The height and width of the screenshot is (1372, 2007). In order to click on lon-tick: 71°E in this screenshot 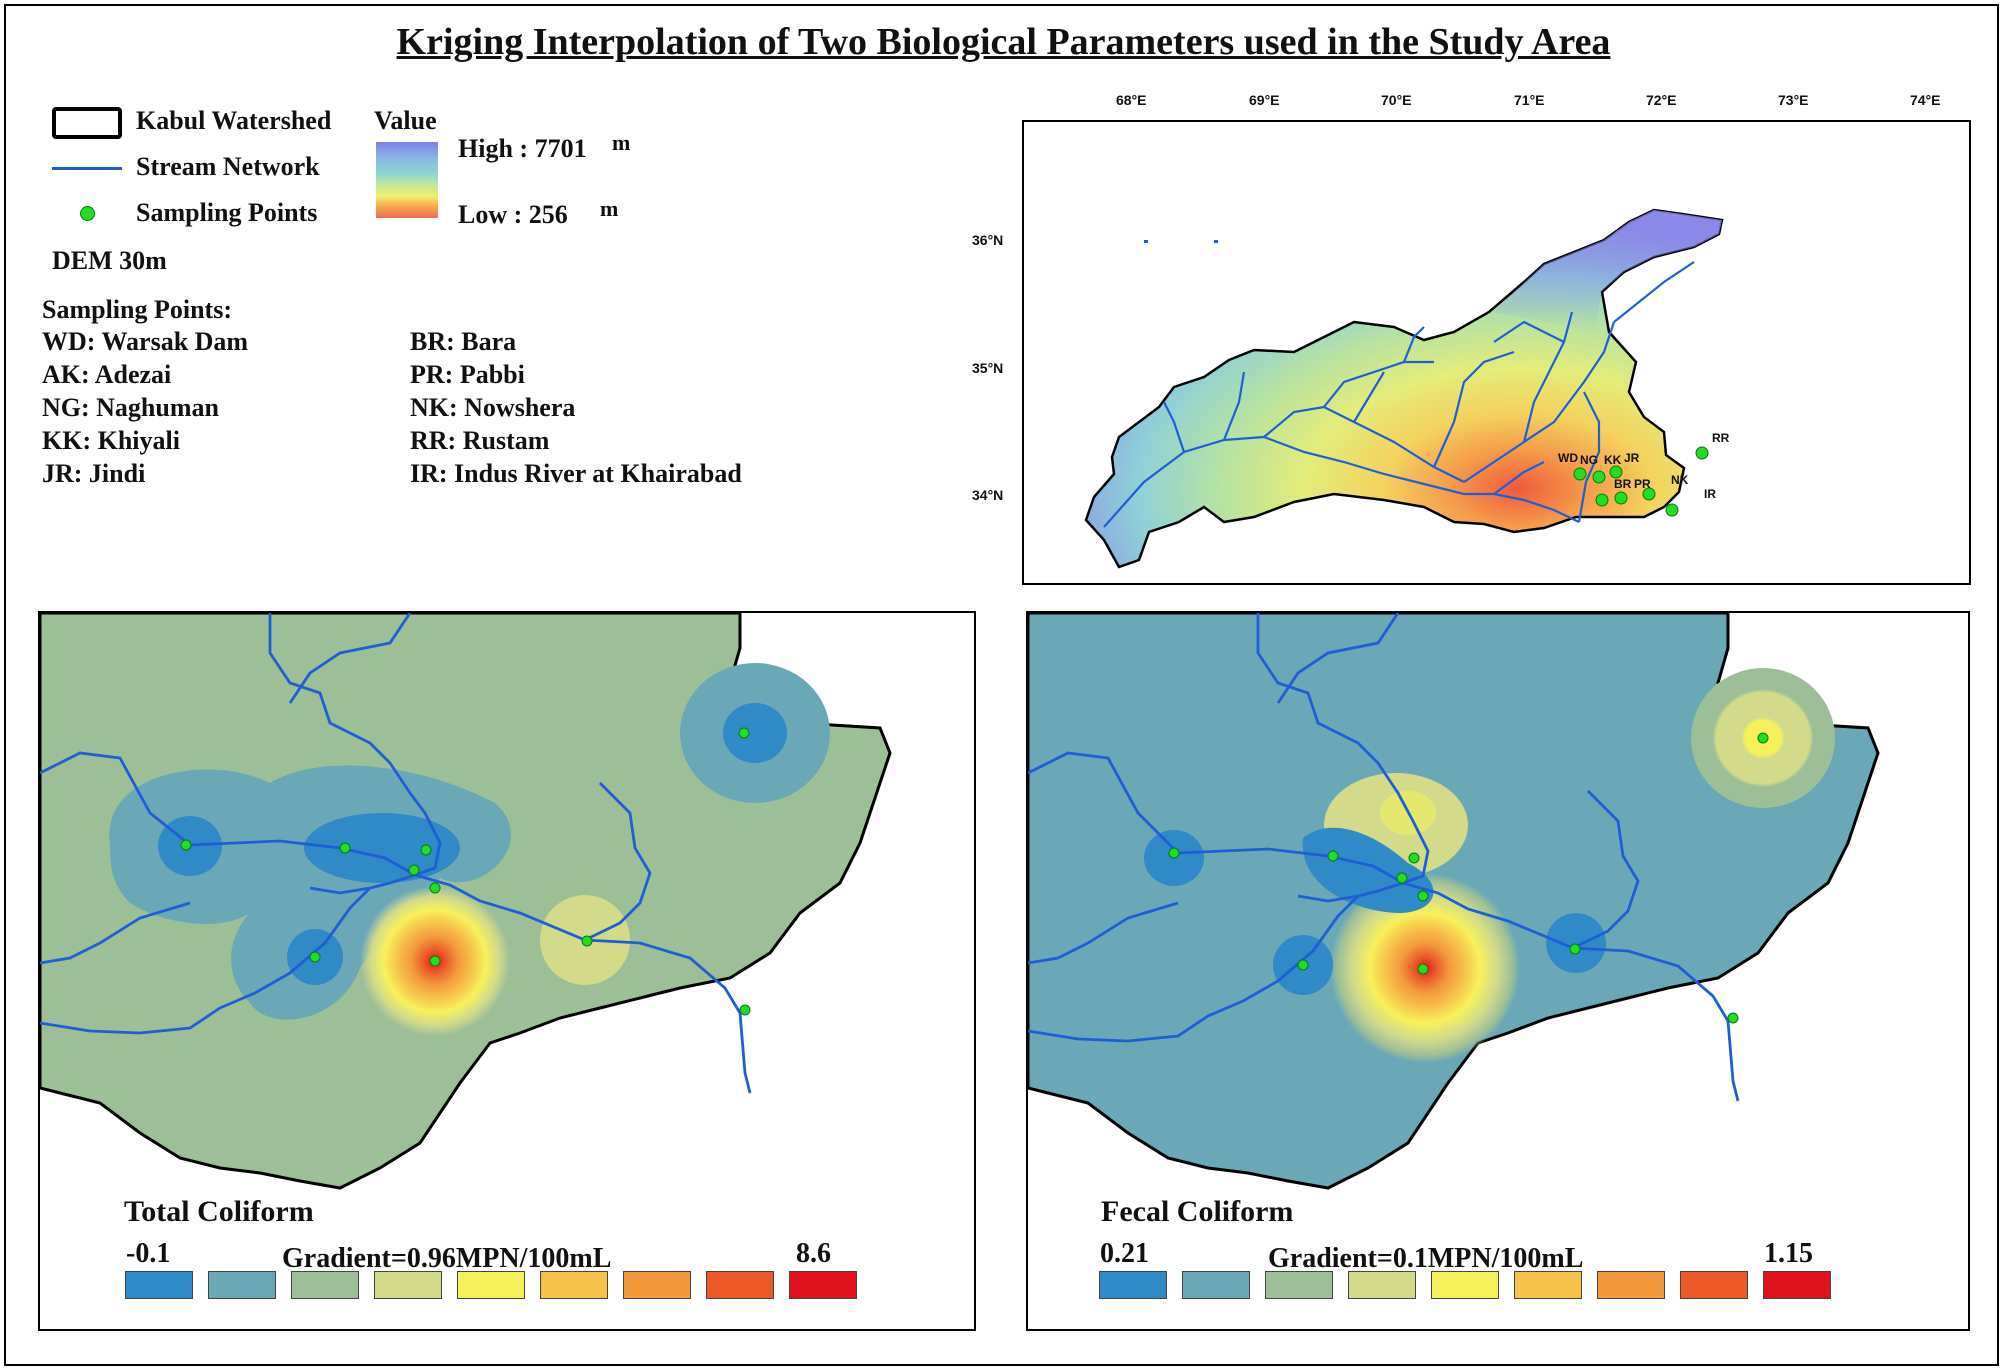, I will do `click(1529, 100)`.